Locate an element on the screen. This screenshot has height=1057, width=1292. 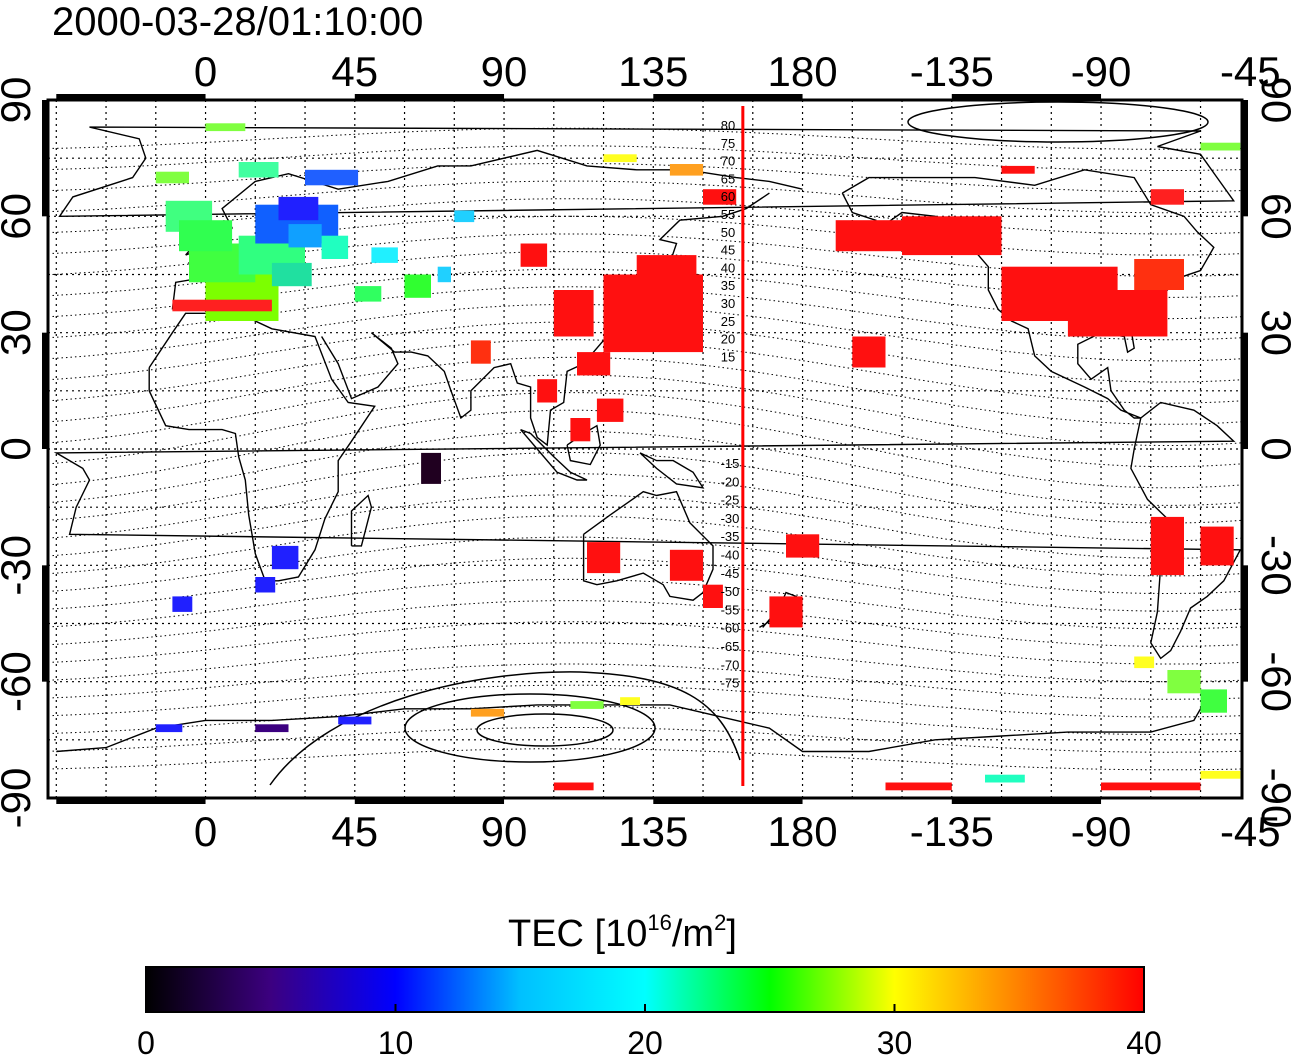
colorbar-title: TEC [1016/m2] is located at coordinates (622, 932).